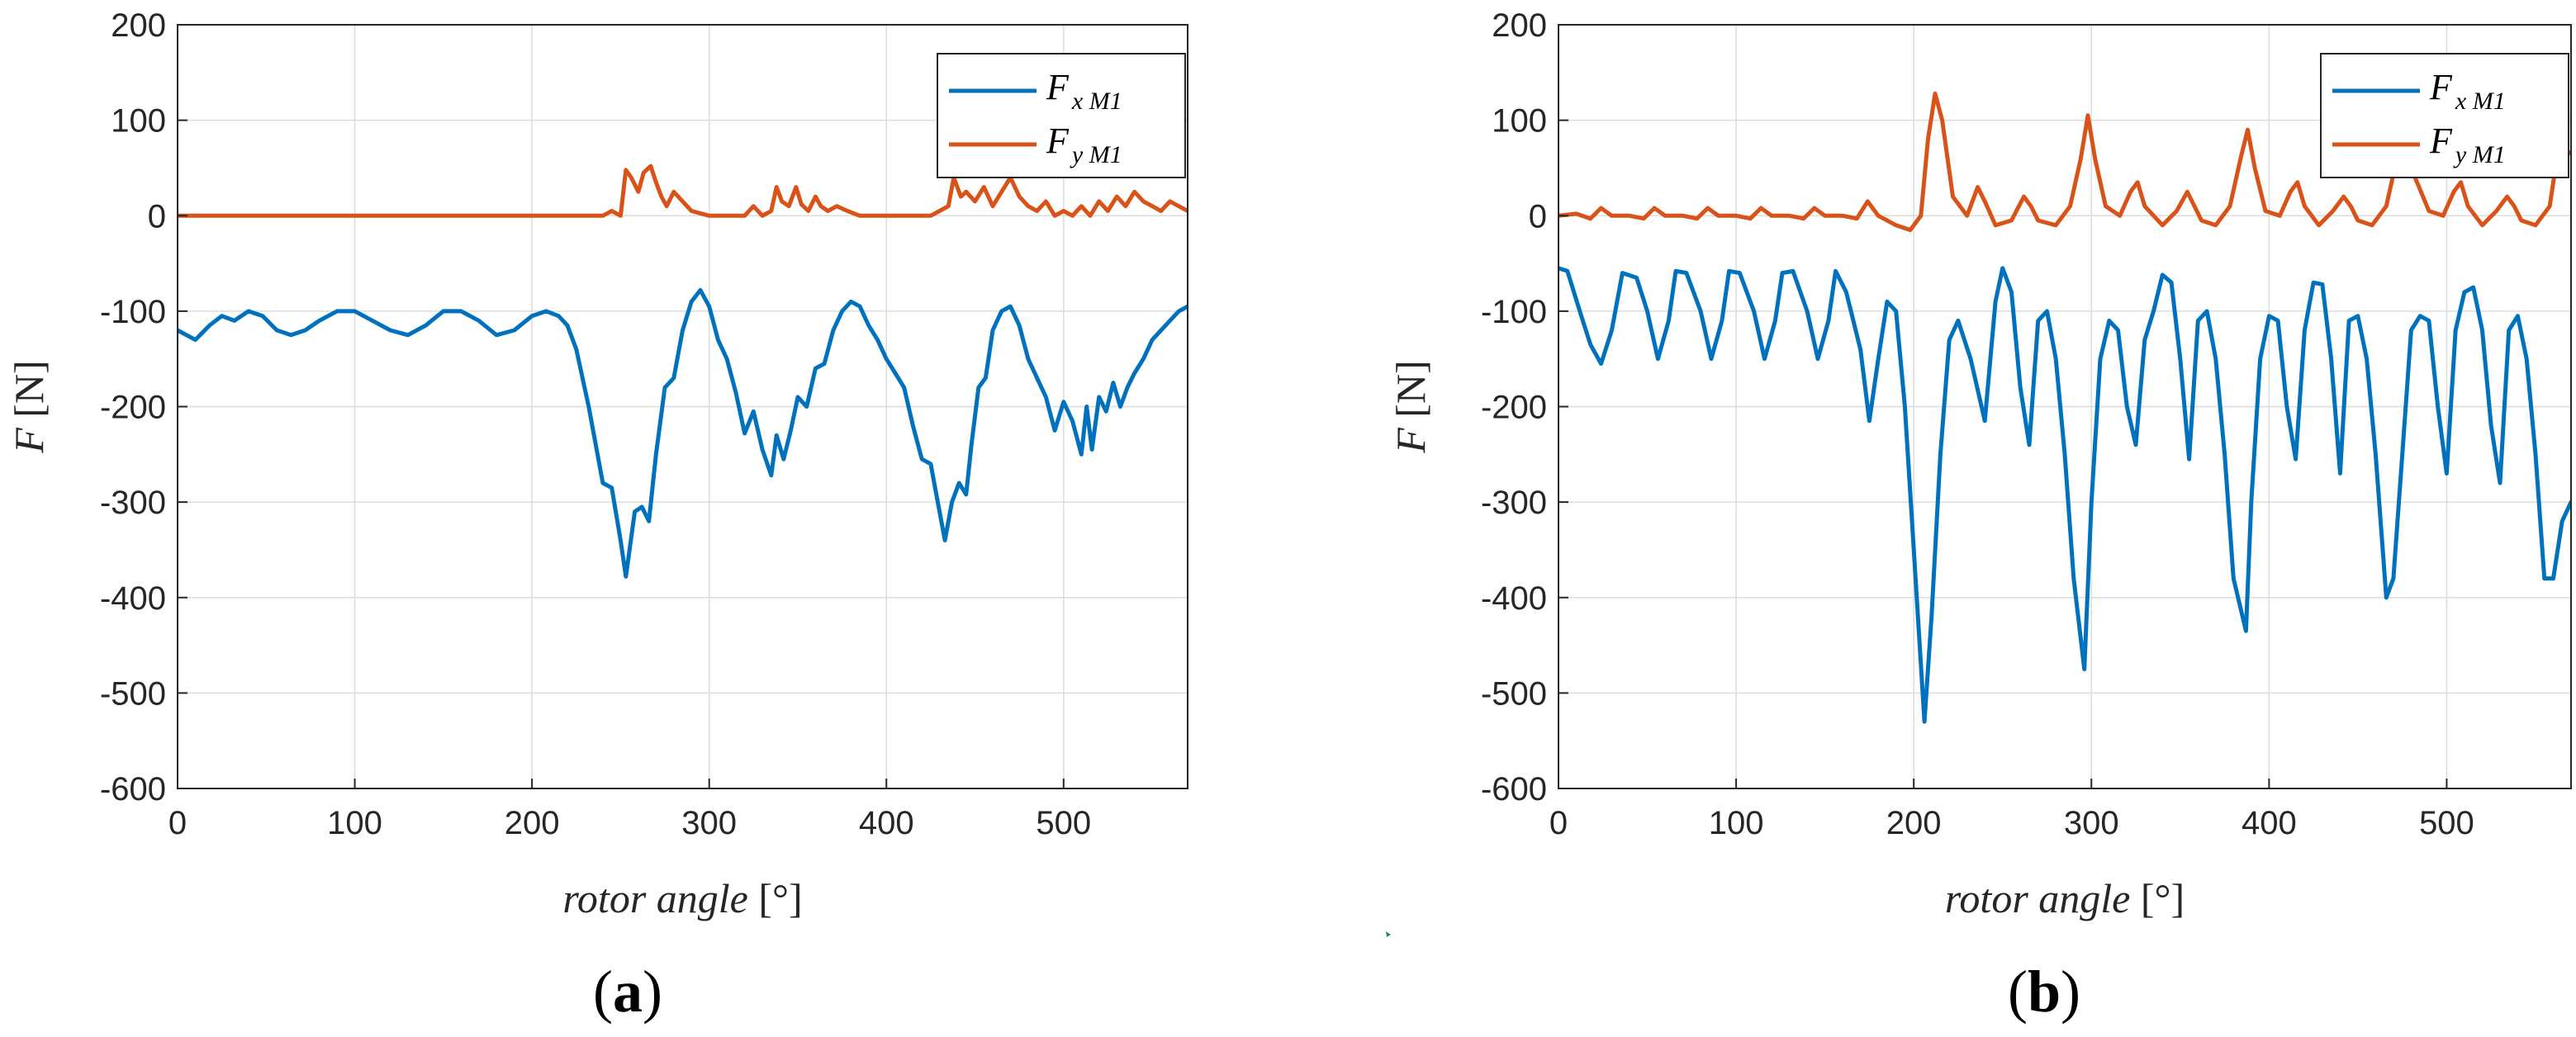 The image size is (2576, 1037). Describe the element at coordinates (2044, 992) in the screenshot. I see `panel-label: (b)` at that location.